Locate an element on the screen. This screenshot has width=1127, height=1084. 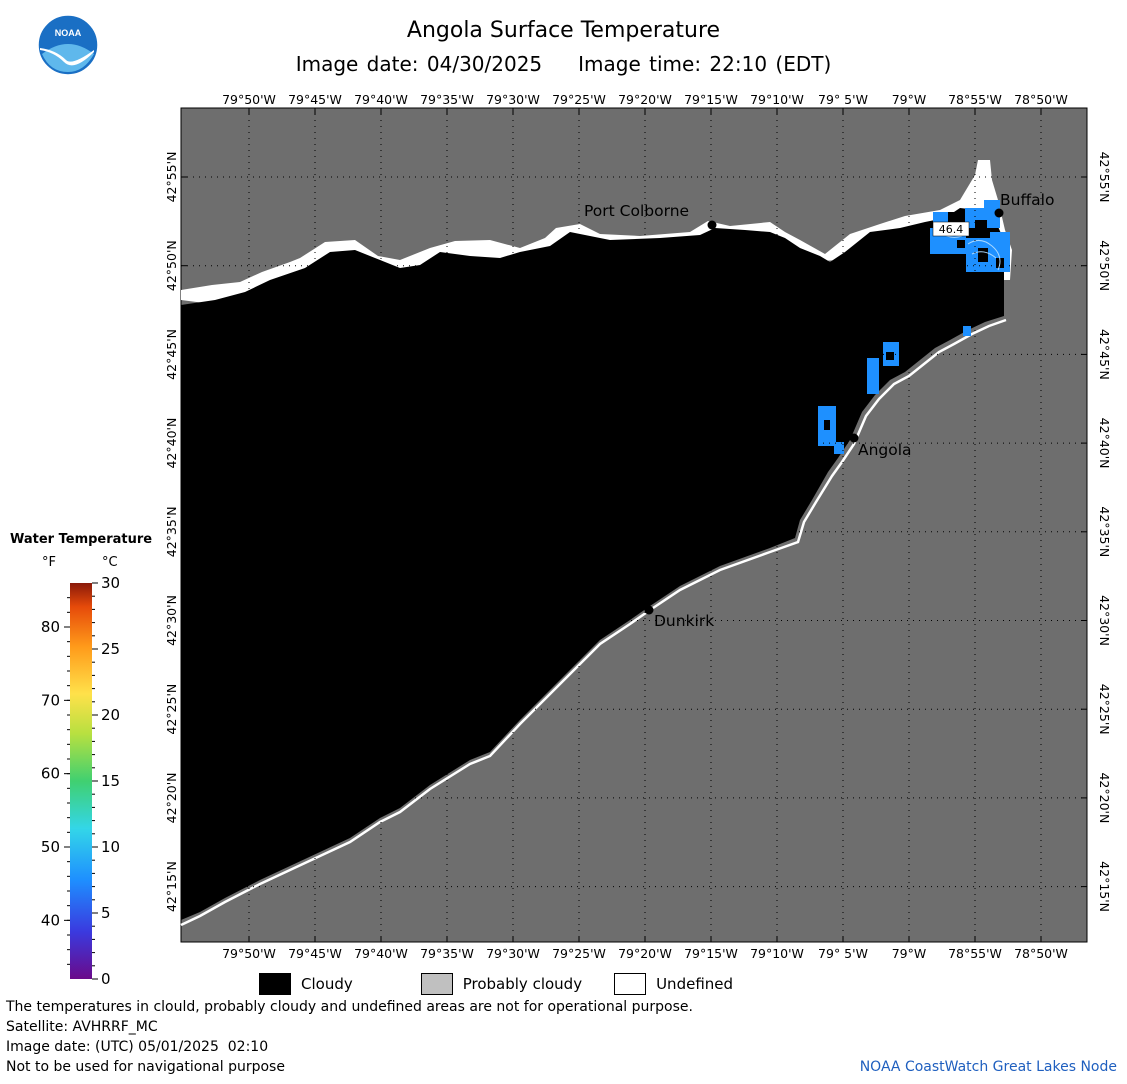
map-title: Angola Surface Temperature is located at coordinates (563, 30).